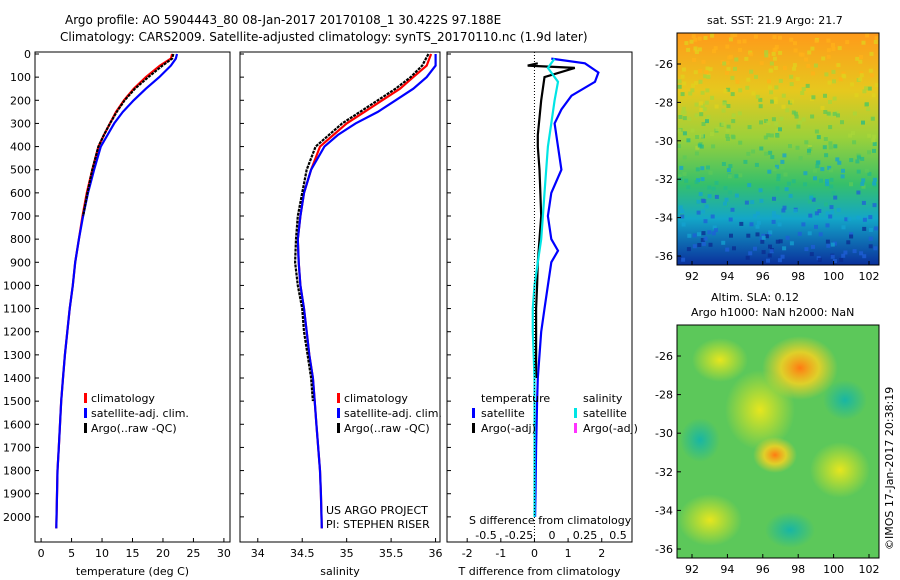 This screenshot has height=580, width=900. What do you see at coordinates (778, 149) in the screenshot?
I see `sst-map` at bounding box center [778, 149].